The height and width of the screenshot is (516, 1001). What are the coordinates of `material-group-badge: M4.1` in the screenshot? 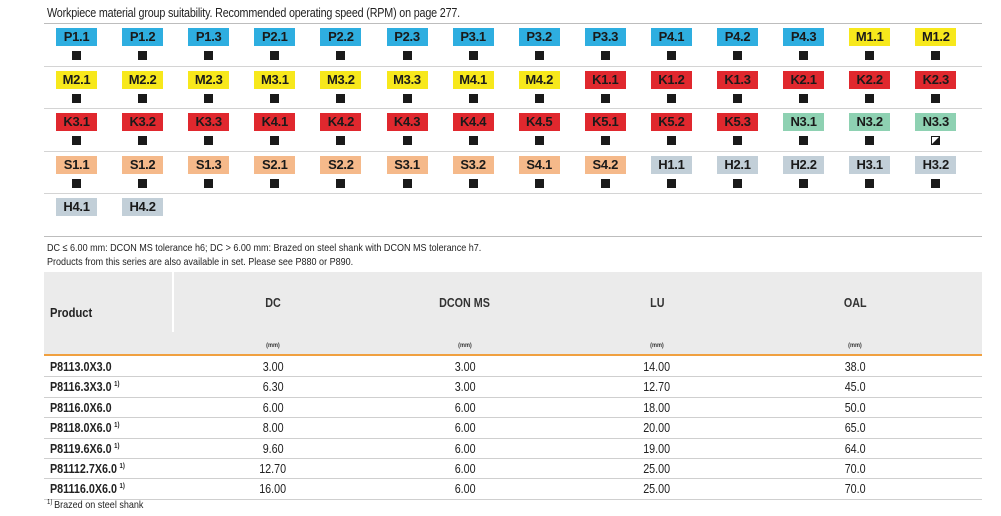 It's located at (473, 79).